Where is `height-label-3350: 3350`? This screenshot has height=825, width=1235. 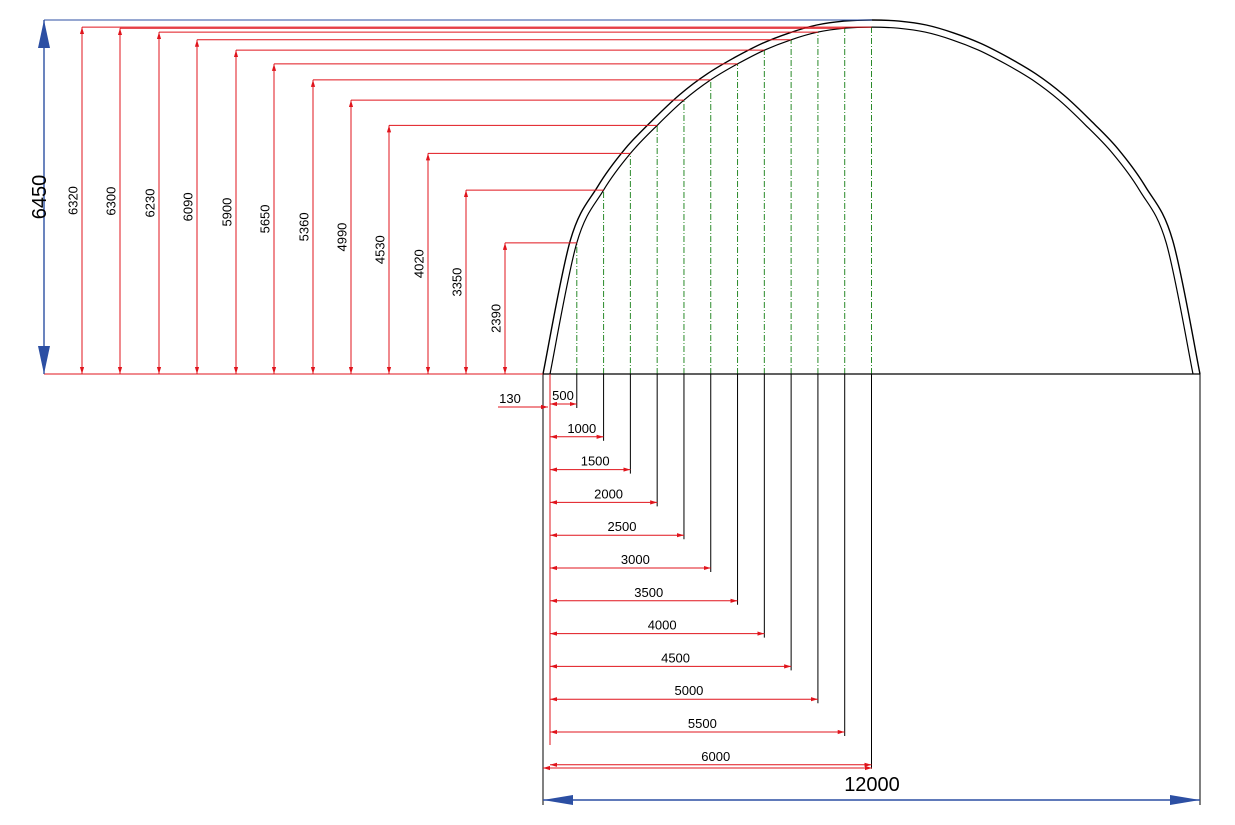
height-label-3350: 3350 is located at coordinates (457, 282).